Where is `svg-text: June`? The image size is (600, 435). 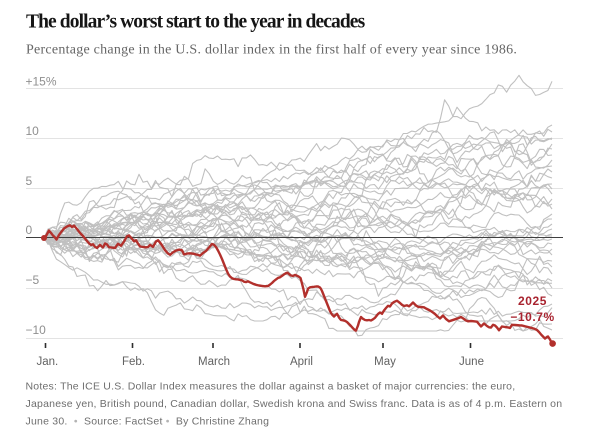
svg-text: June is located at coordinates (471, 362).